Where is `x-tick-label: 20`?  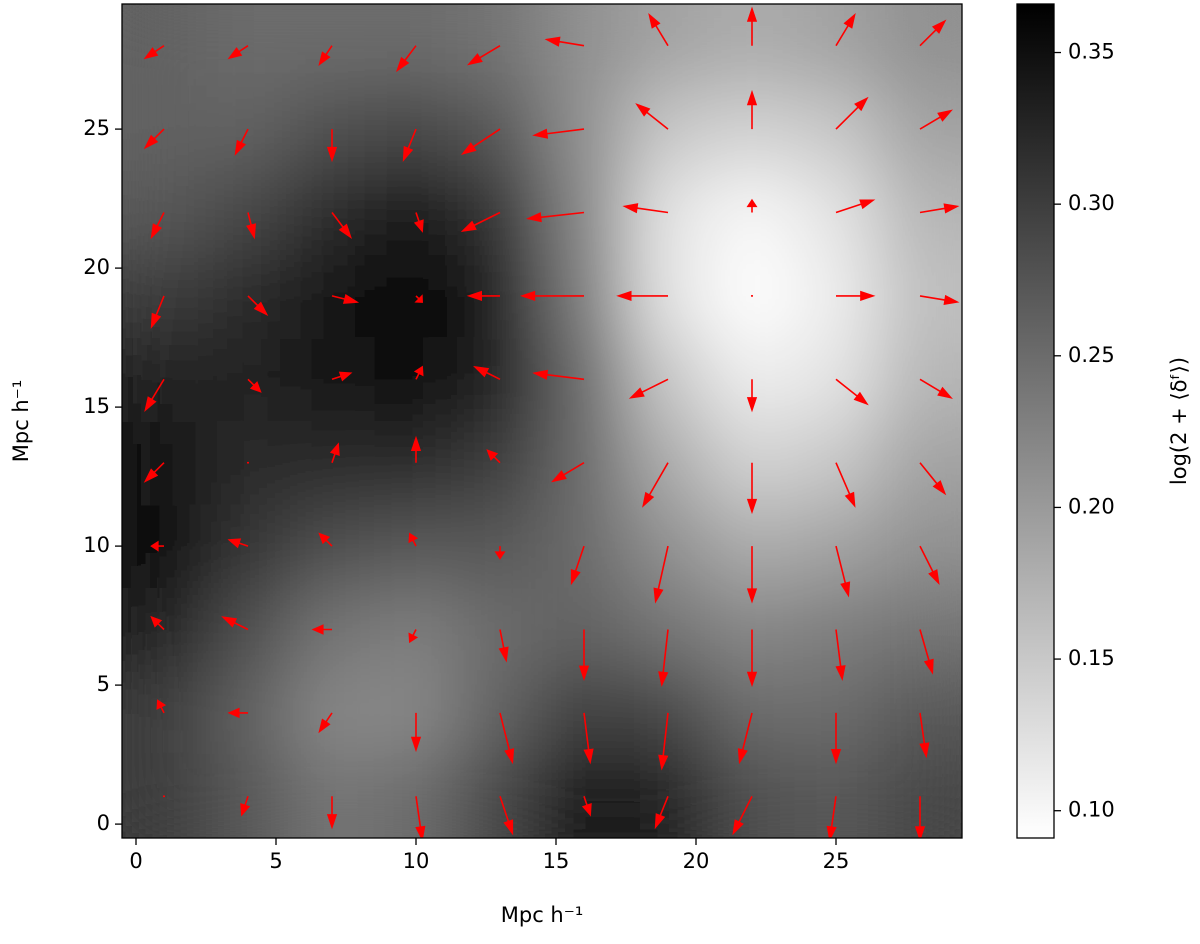
x-tick-label: 20 is located at coordinates (696, 861).